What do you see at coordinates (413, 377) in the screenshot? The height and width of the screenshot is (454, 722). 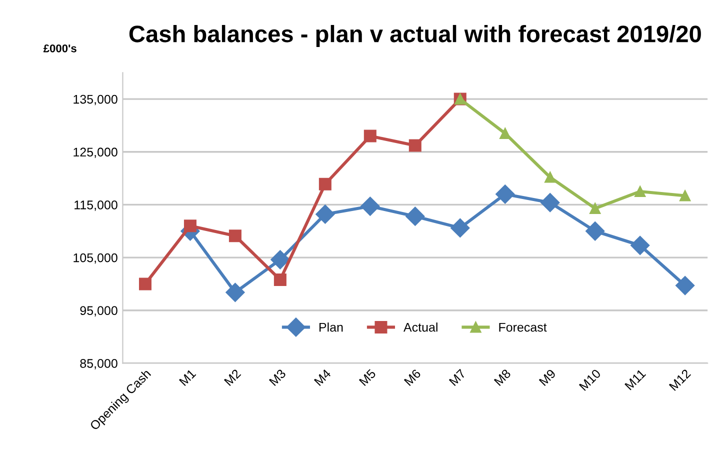 I see `x-tick-label: M6` at bounding box center [413, 377].